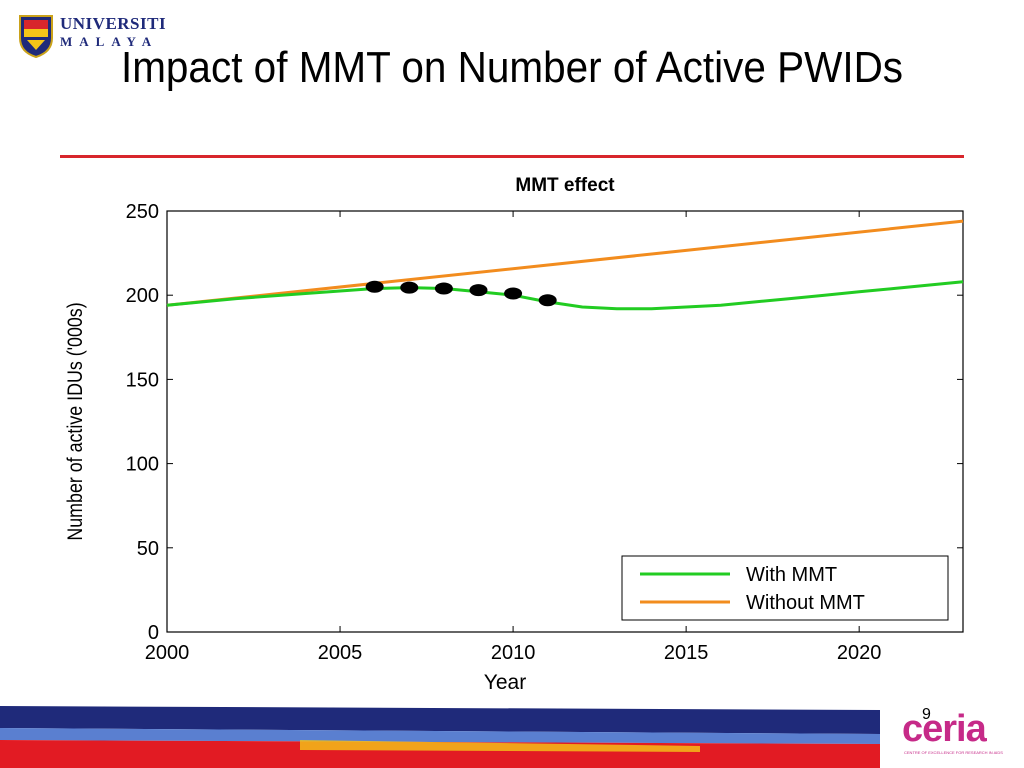  I want to click on series-line-without-mmt, so click(565, 263).